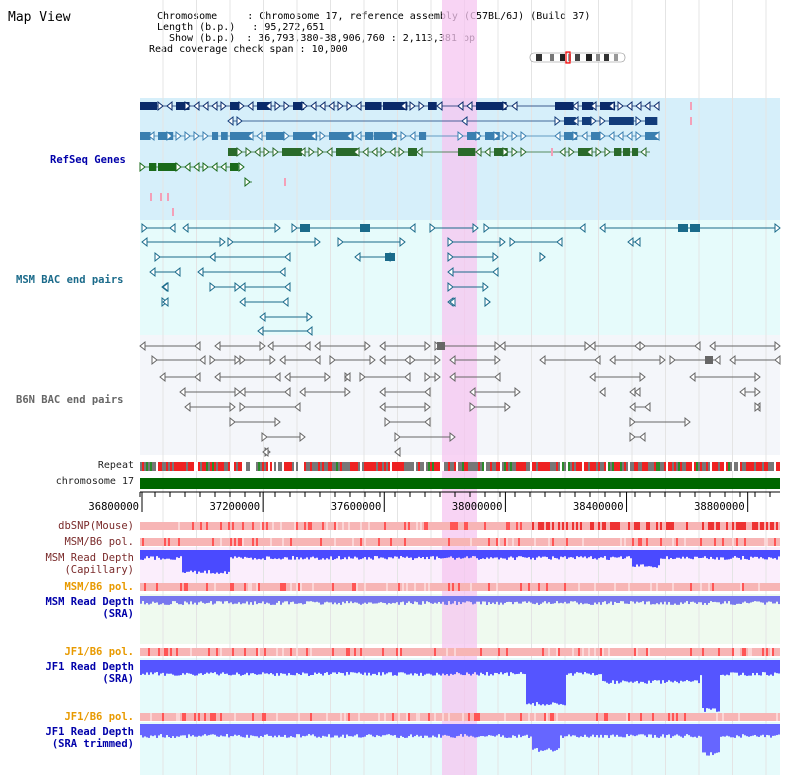 This screenshot has width=800, height=775. I want to click on msm-bac-end, so click(294, 228).